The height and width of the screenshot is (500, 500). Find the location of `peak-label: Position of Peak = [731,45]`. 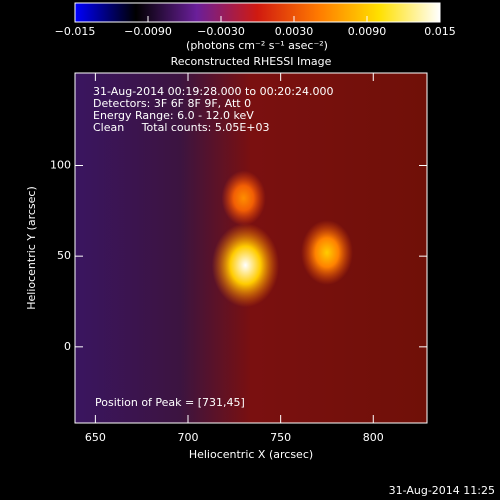

peak-label: Position of Peak = [731,45] is located at coordinates (170, 402).